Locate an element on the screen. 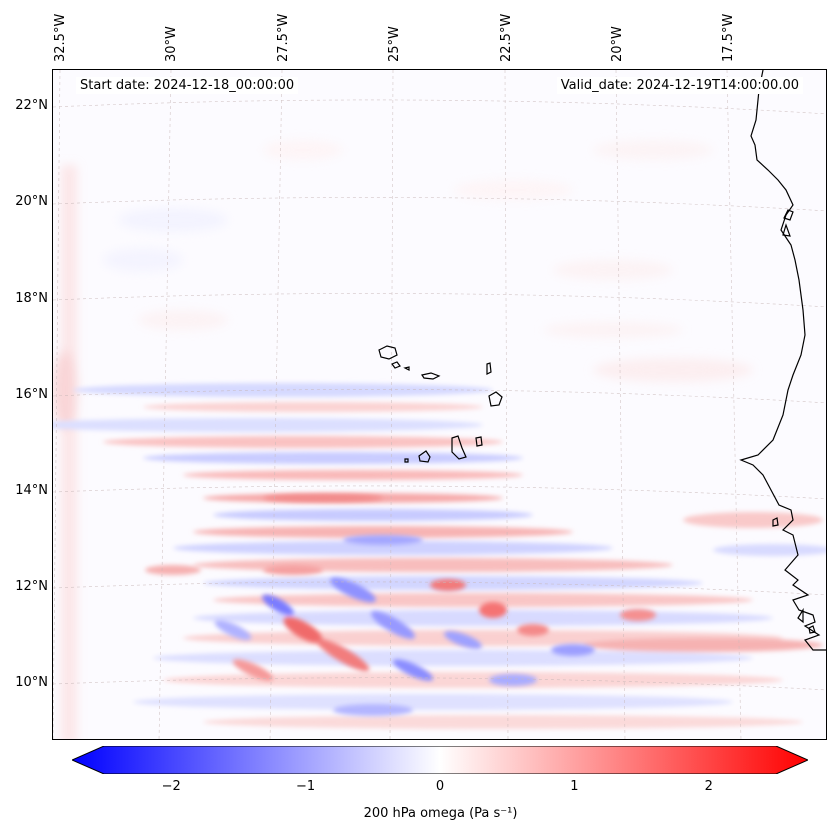 The width and height of the screenshot is (837, 839). colorbar-tick-label: −1 is located at coordinates (306, 786).